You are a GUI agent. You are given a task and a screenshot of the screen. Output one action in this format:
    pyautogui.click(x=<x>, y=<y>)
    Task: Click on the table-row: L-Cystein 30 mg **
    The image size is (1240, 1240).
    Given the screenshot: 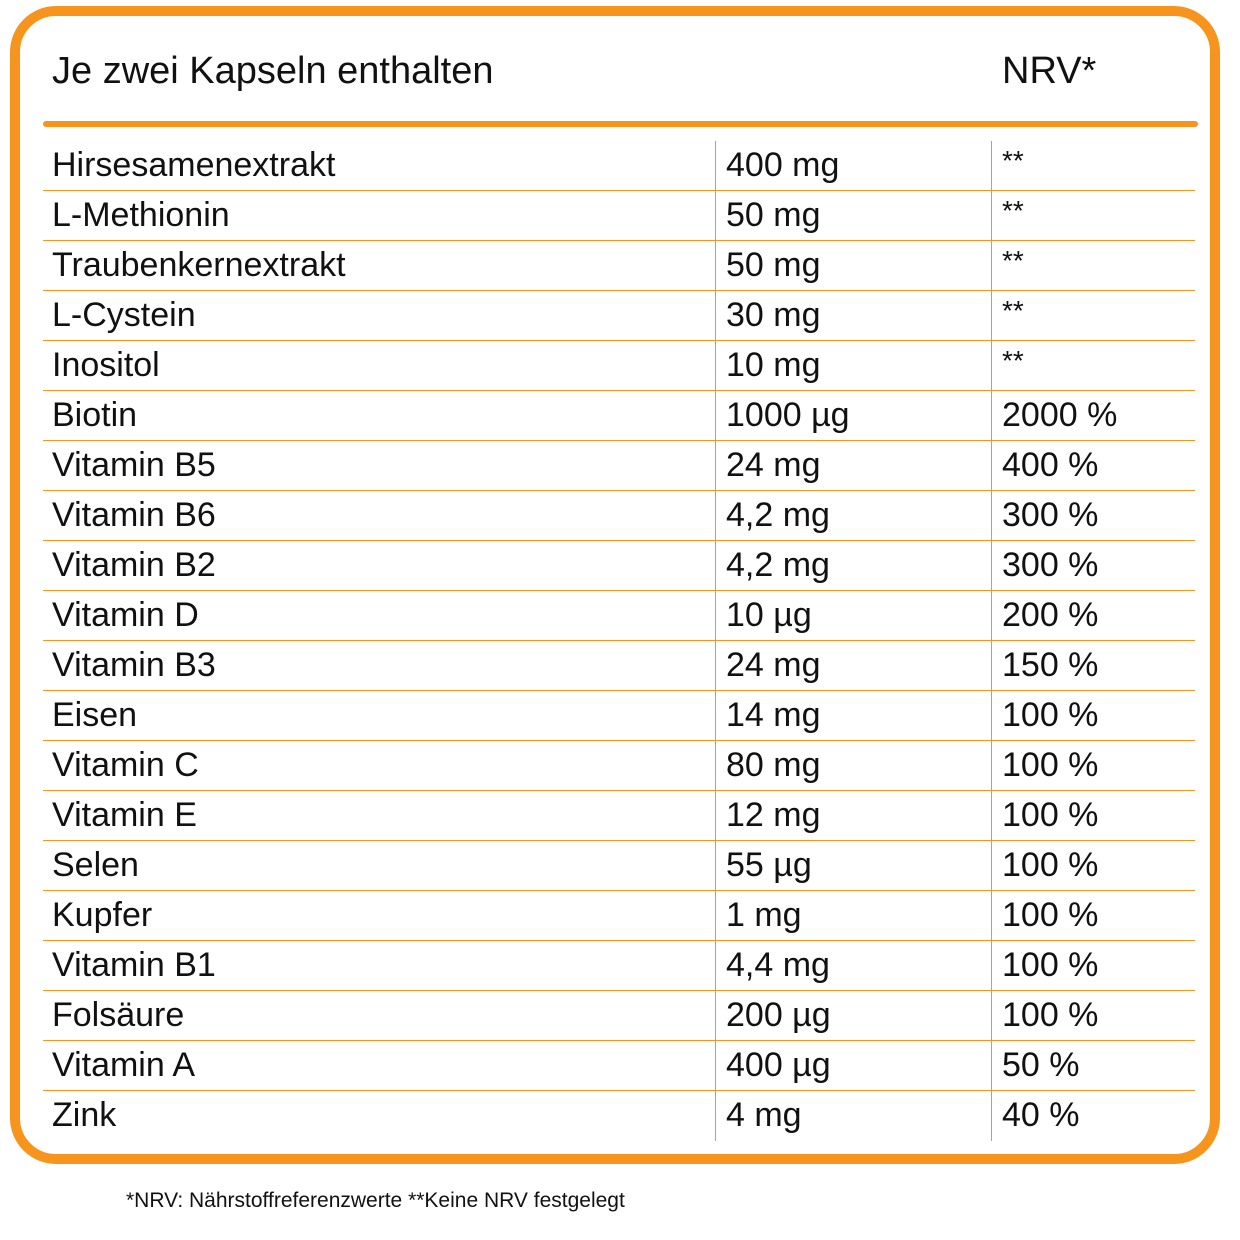 What is the action you would take?
    pyautogui.click(x=619, y=316)
    